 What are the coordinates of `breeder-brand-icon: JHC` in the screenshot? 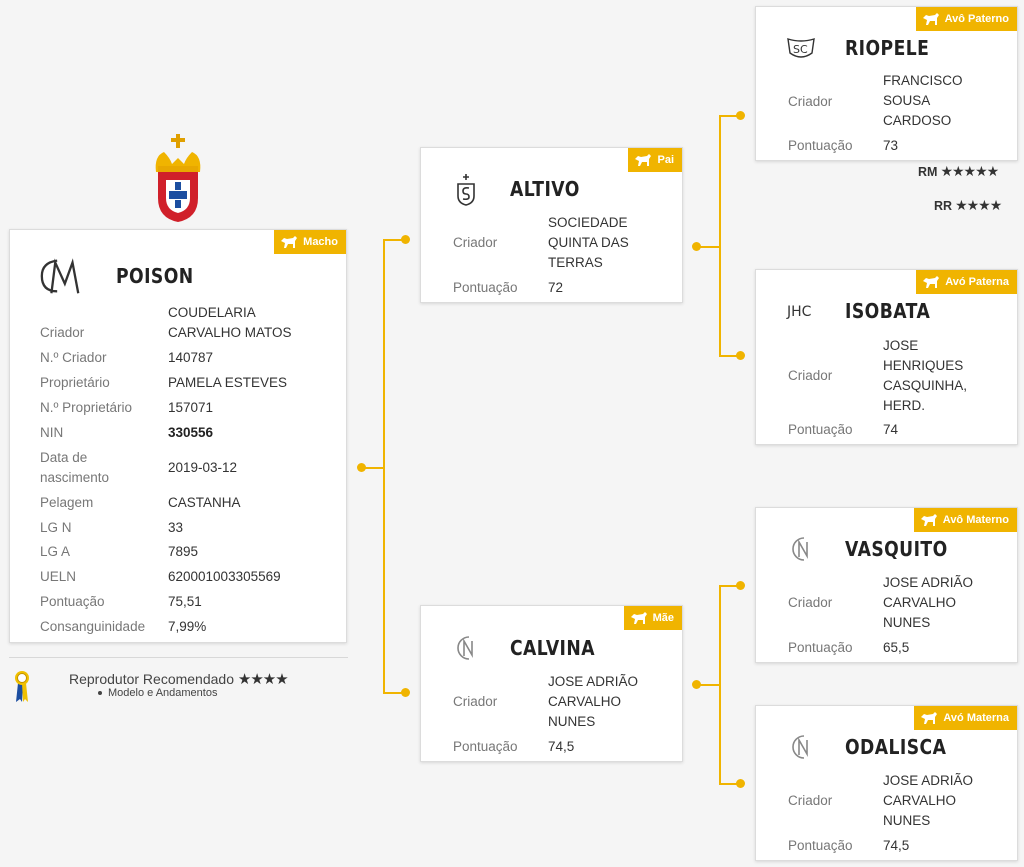 It's located at (801, 311).